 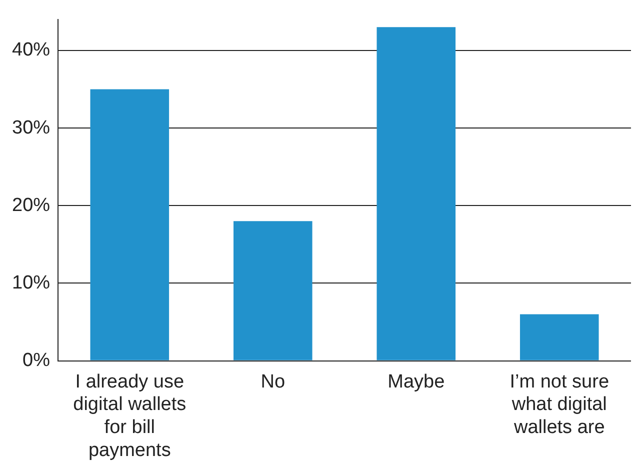 I want to click on y-tick-label: 0%, so click(x=36, y=361).